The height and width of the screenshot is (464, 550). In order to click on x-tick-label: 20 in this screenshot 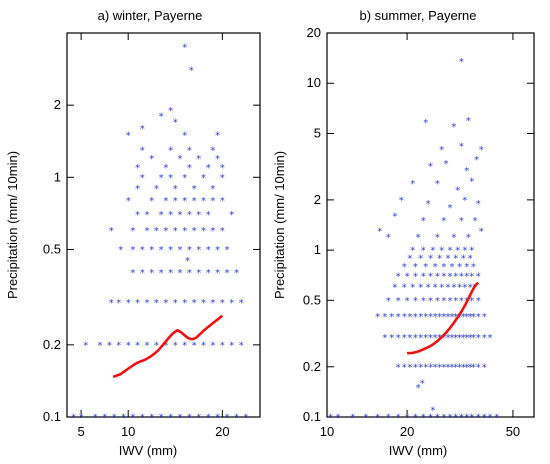, I will do `click(407, 431)`.